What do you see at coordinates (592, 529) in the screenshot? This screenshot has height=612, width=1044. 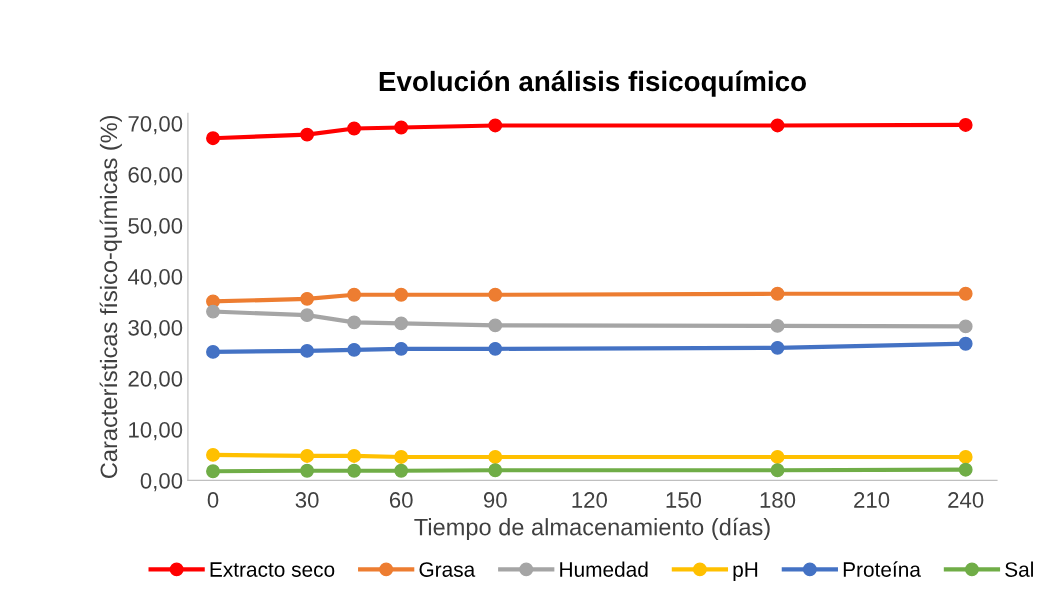 I see `x-axis-title: Tiempo de almacenamiento (días)` at bounding box center [592, 529].